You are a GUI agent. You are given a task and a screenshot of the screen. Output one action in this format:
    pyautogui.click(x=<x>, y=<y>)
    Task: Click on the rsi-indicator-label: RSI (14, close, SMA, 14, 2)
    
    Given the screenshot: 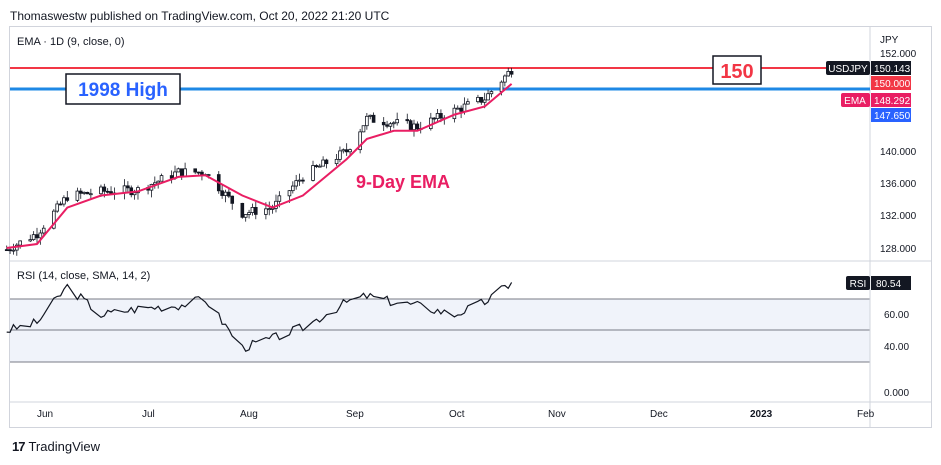 What is the action you would take?
    pyautogui.click(x=83, y=276)
    